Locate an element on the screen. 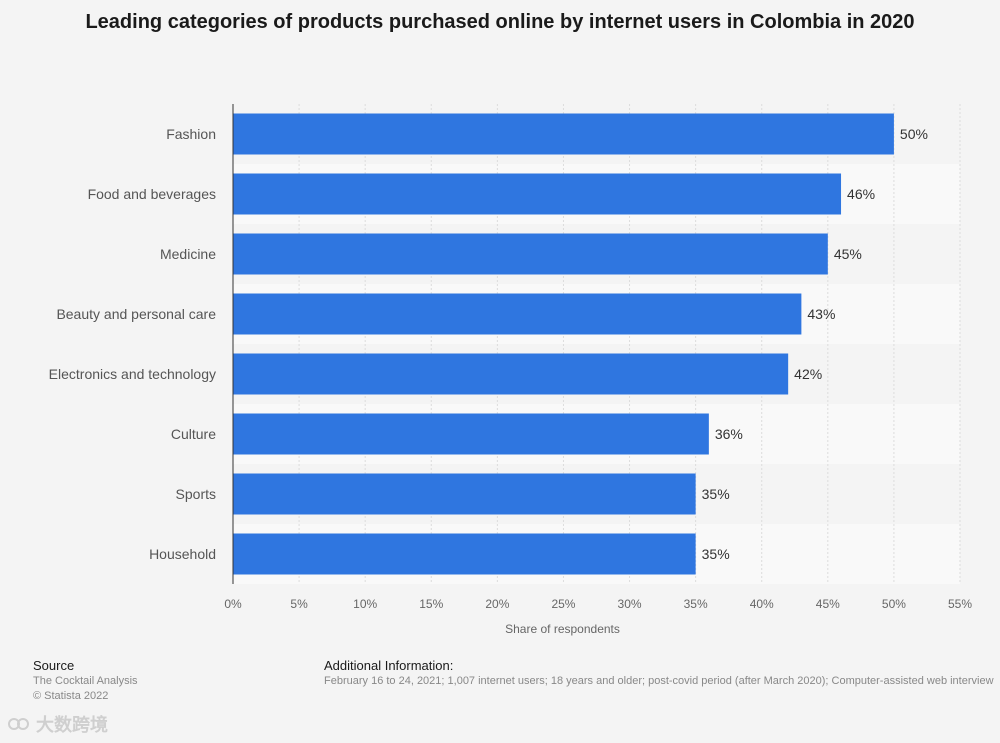 The height and width of the screenshot is (743, 1000). category-label: Sports is located at coordinates (196, 494).